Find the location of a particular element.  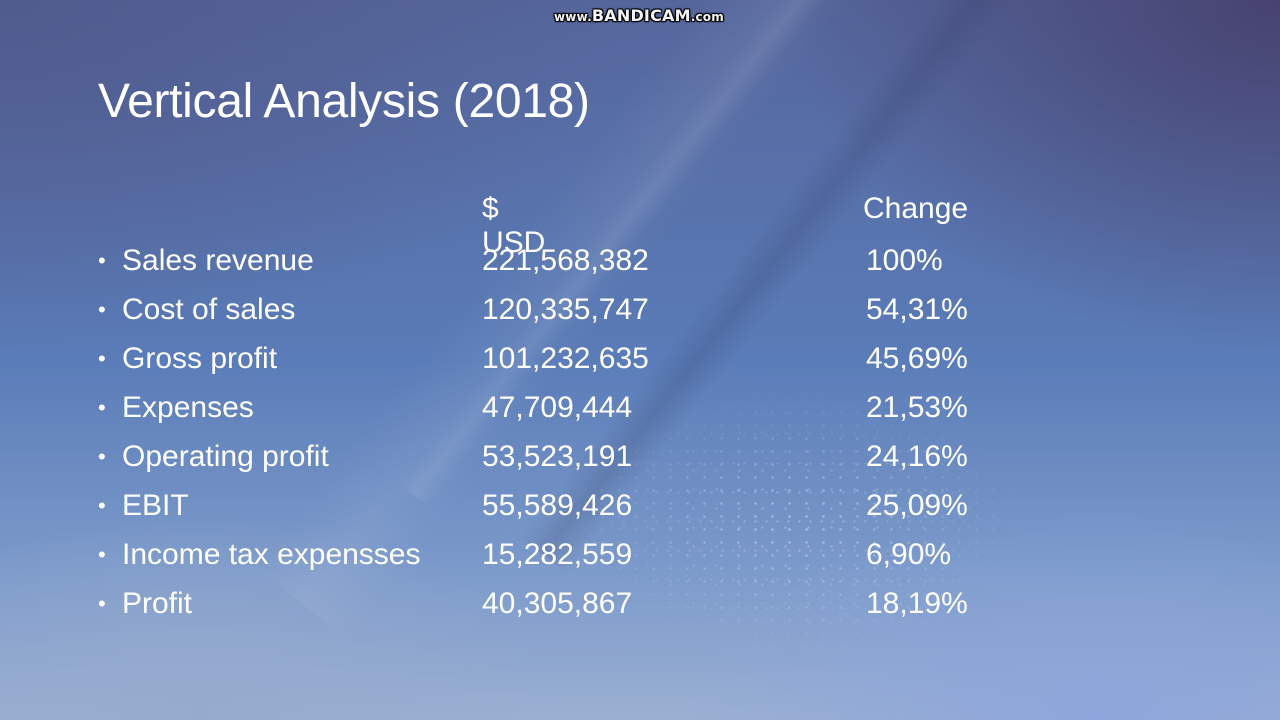

watermark-prefix: www. is located at coordinates (573, 17).